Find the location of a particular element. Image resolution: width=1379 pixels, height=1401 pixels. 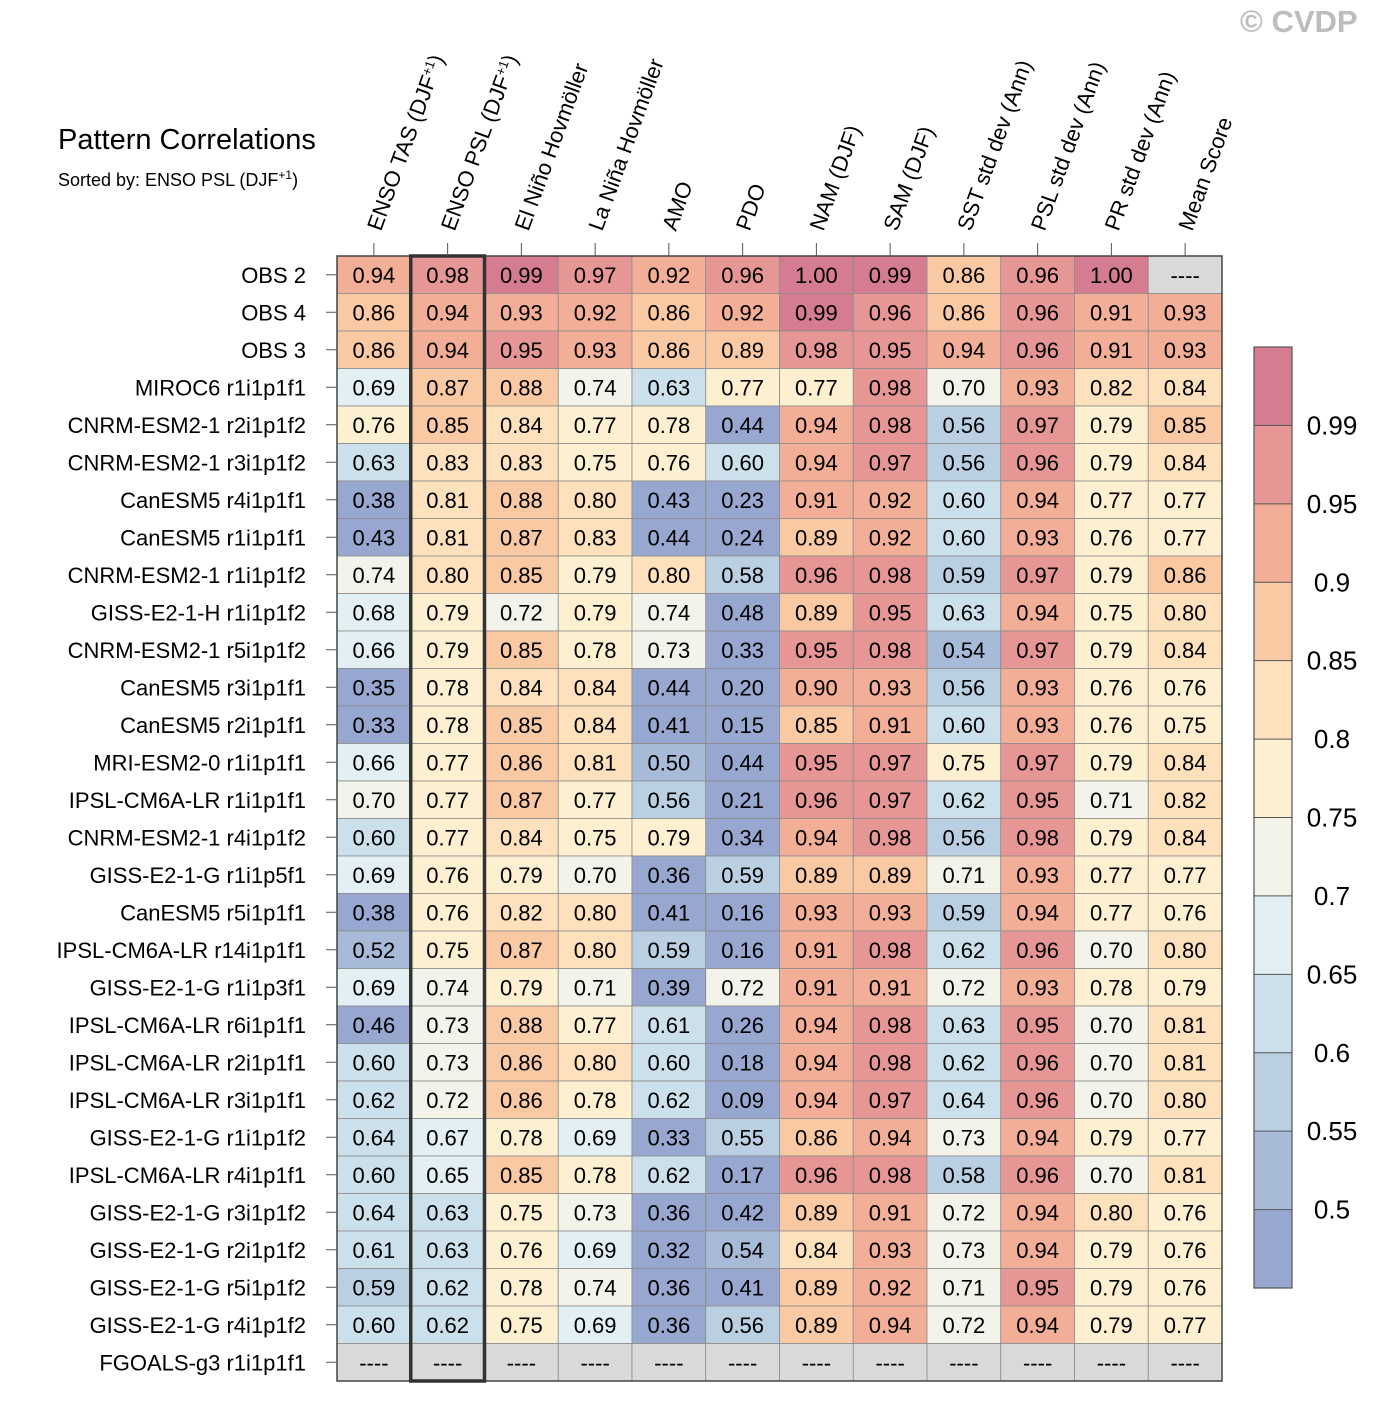

row-label: CanESM5 r5i1p1f1 is located at coordinates (213, 912).